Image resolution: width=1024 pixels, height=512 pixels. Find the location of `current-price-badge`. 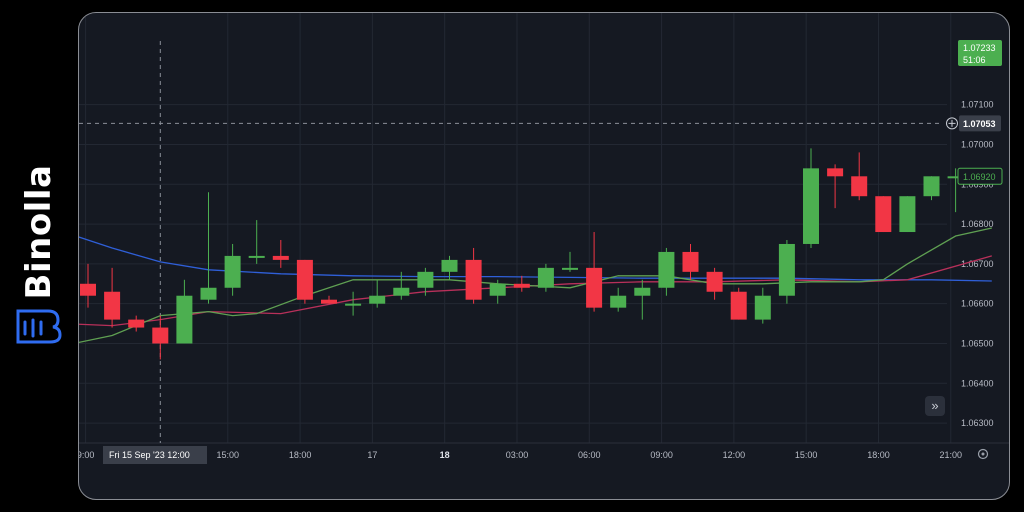

current-price-badge is located at coordinates (980, 176).